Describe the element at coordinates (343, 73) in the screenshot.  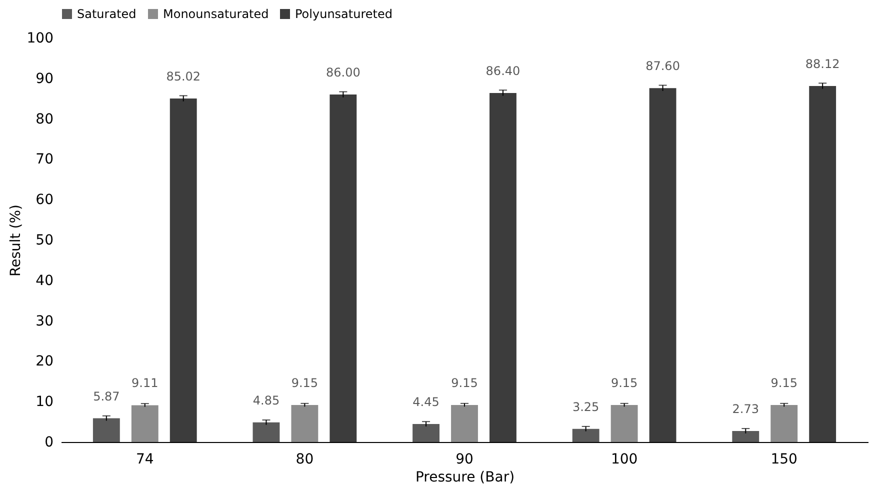
I see `data-label: 86.00` at that location.